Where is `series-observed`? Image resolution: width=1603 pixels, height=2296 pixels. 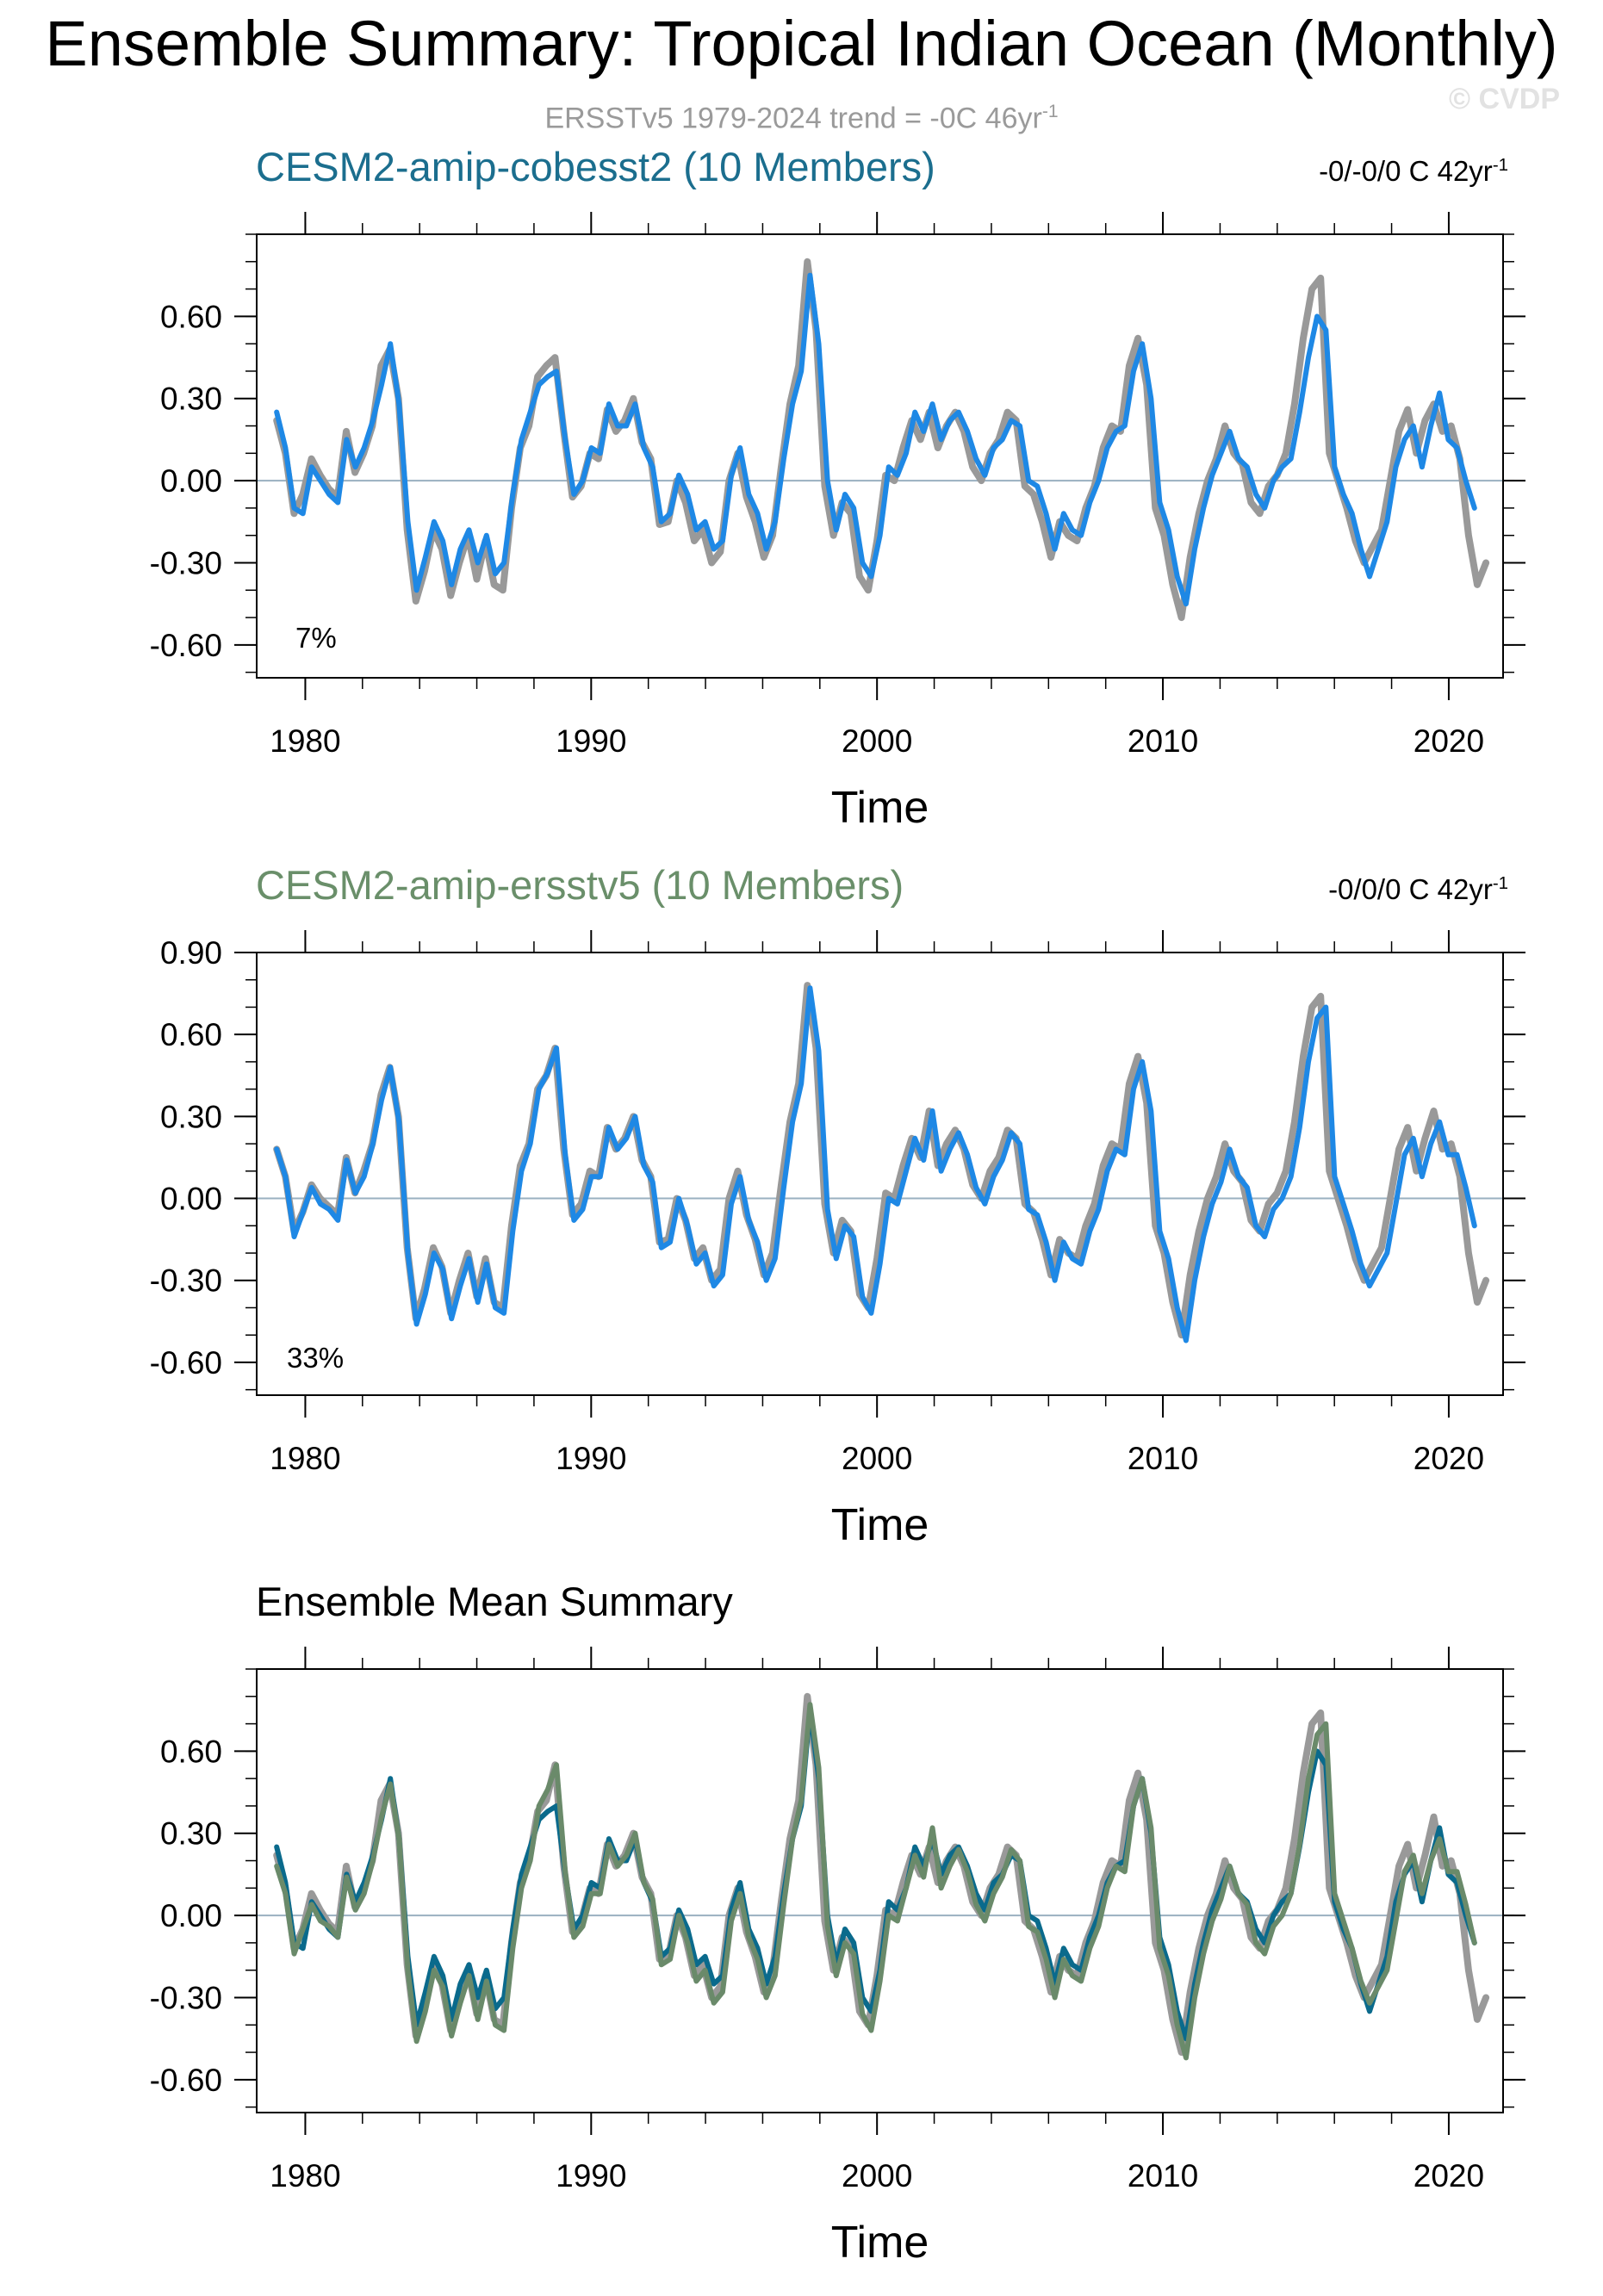
series-observed is located at coordinates (881, 1160).